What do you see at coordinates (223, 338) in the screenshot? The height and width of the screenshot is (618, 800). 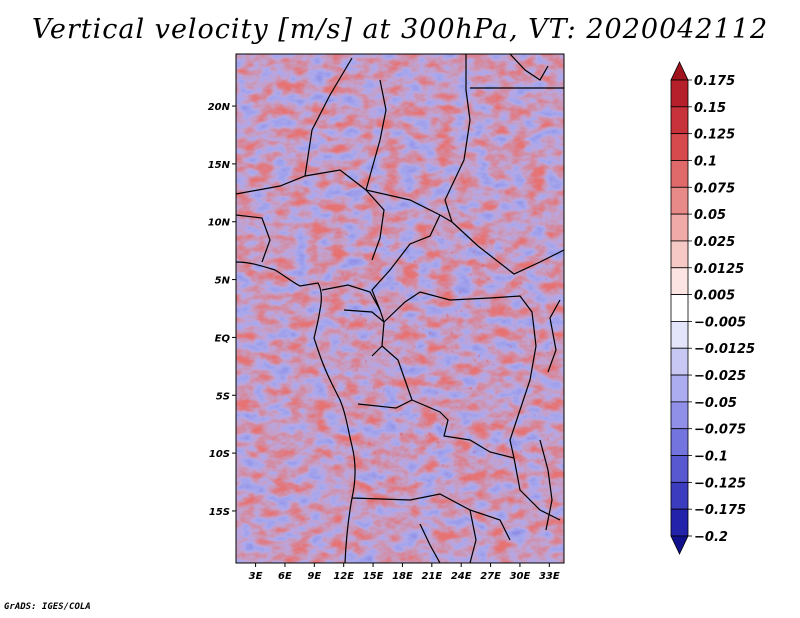 I see `lat-label: EQ` at bounding box center [223, 338].